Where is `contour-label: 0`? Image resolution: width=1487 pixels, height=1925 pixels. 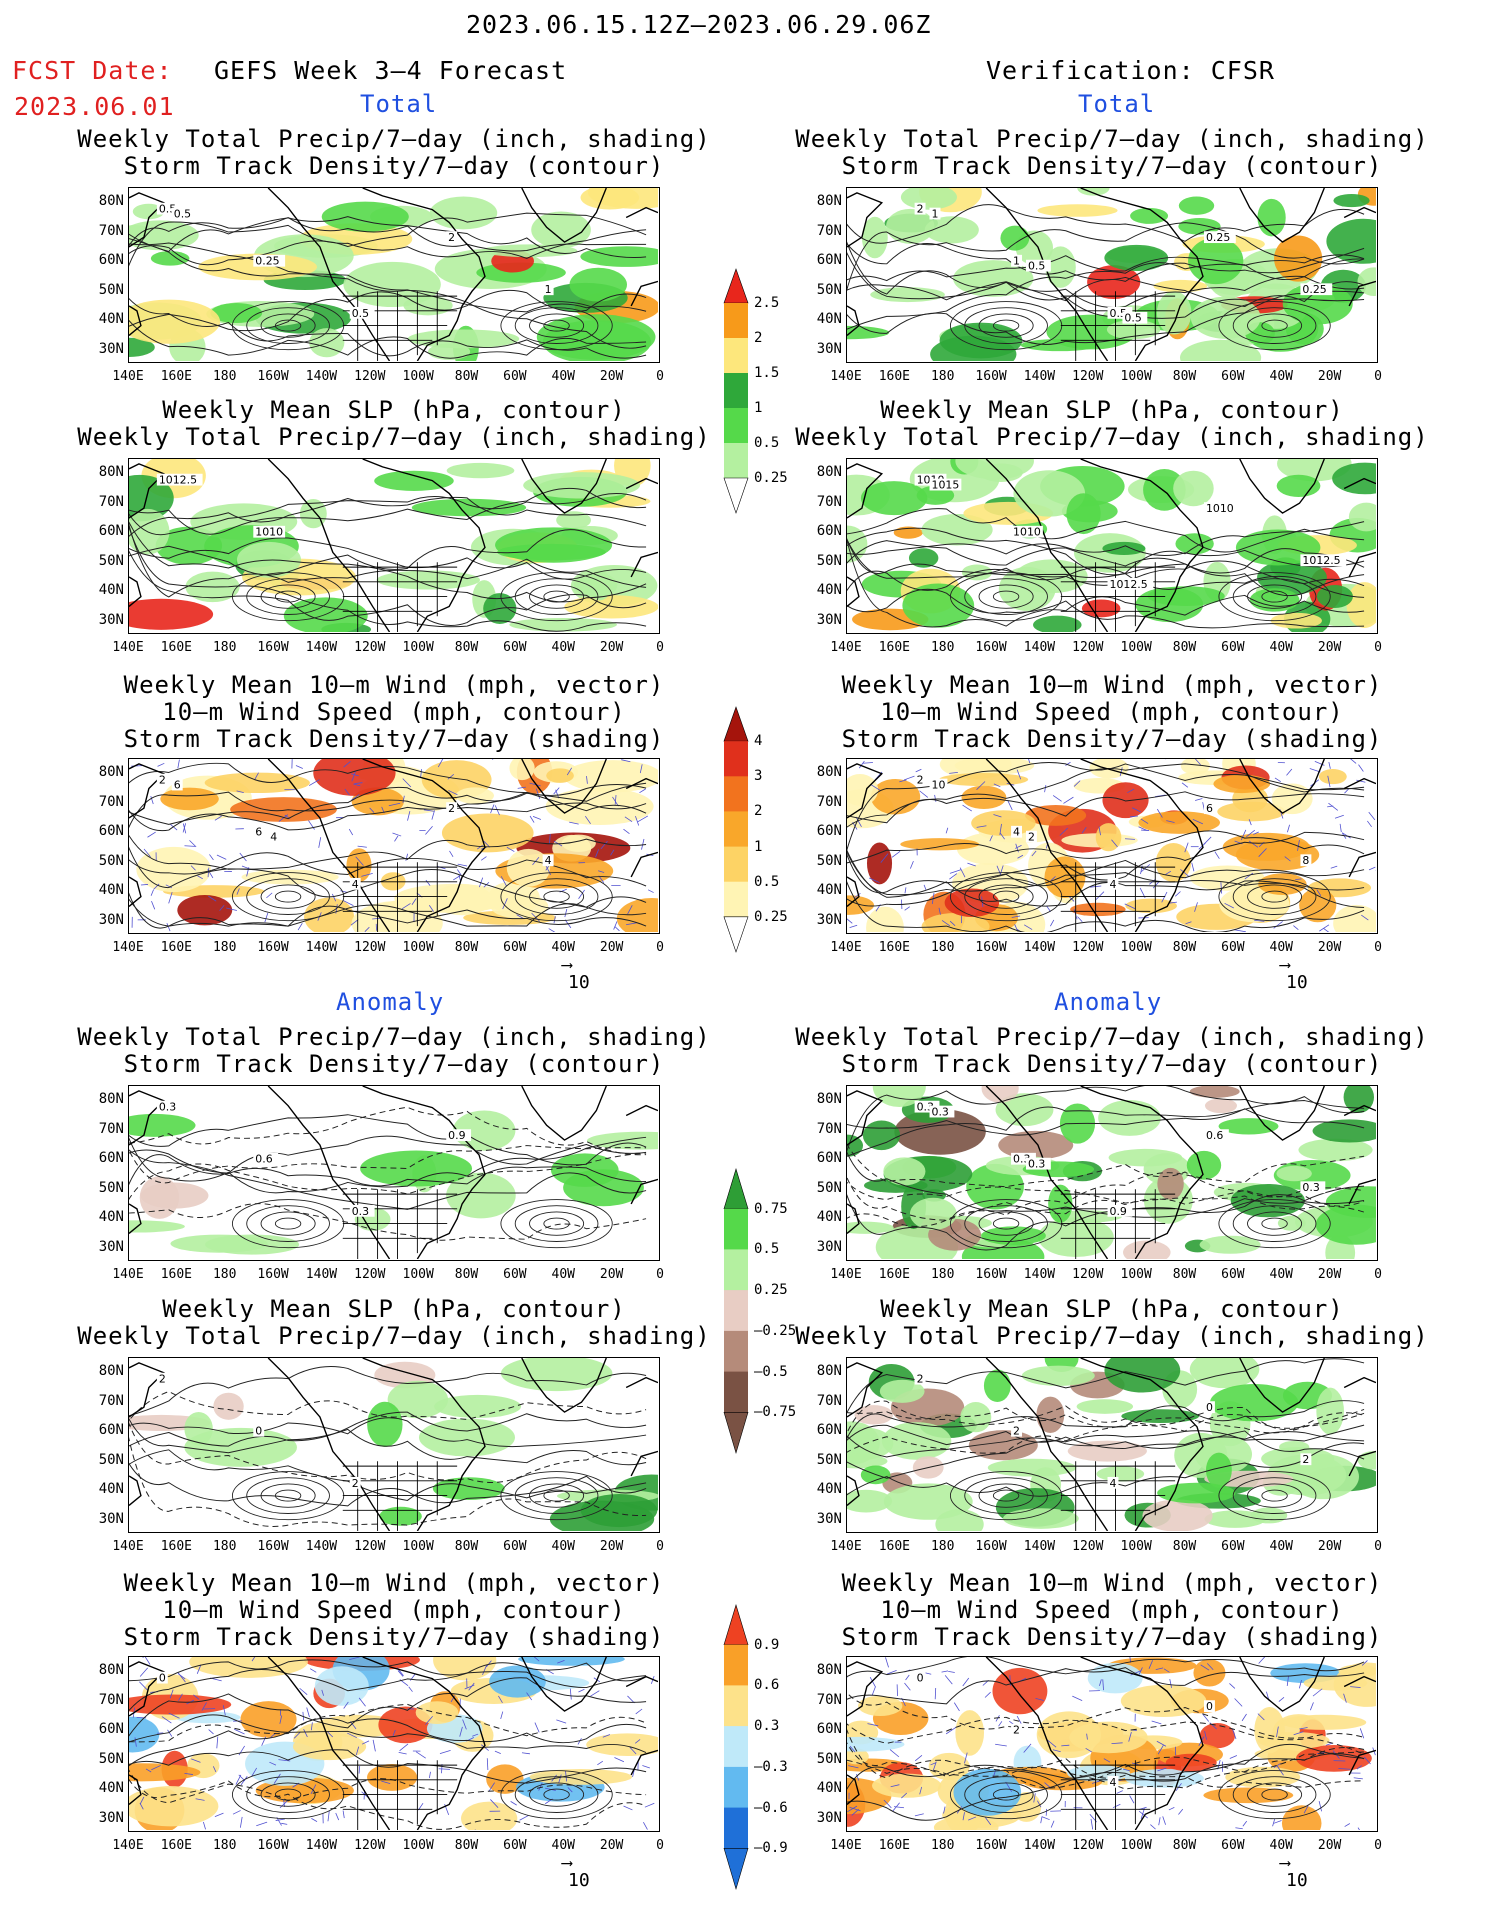 contour-label: 0 is located at coordinates (920, 1678).